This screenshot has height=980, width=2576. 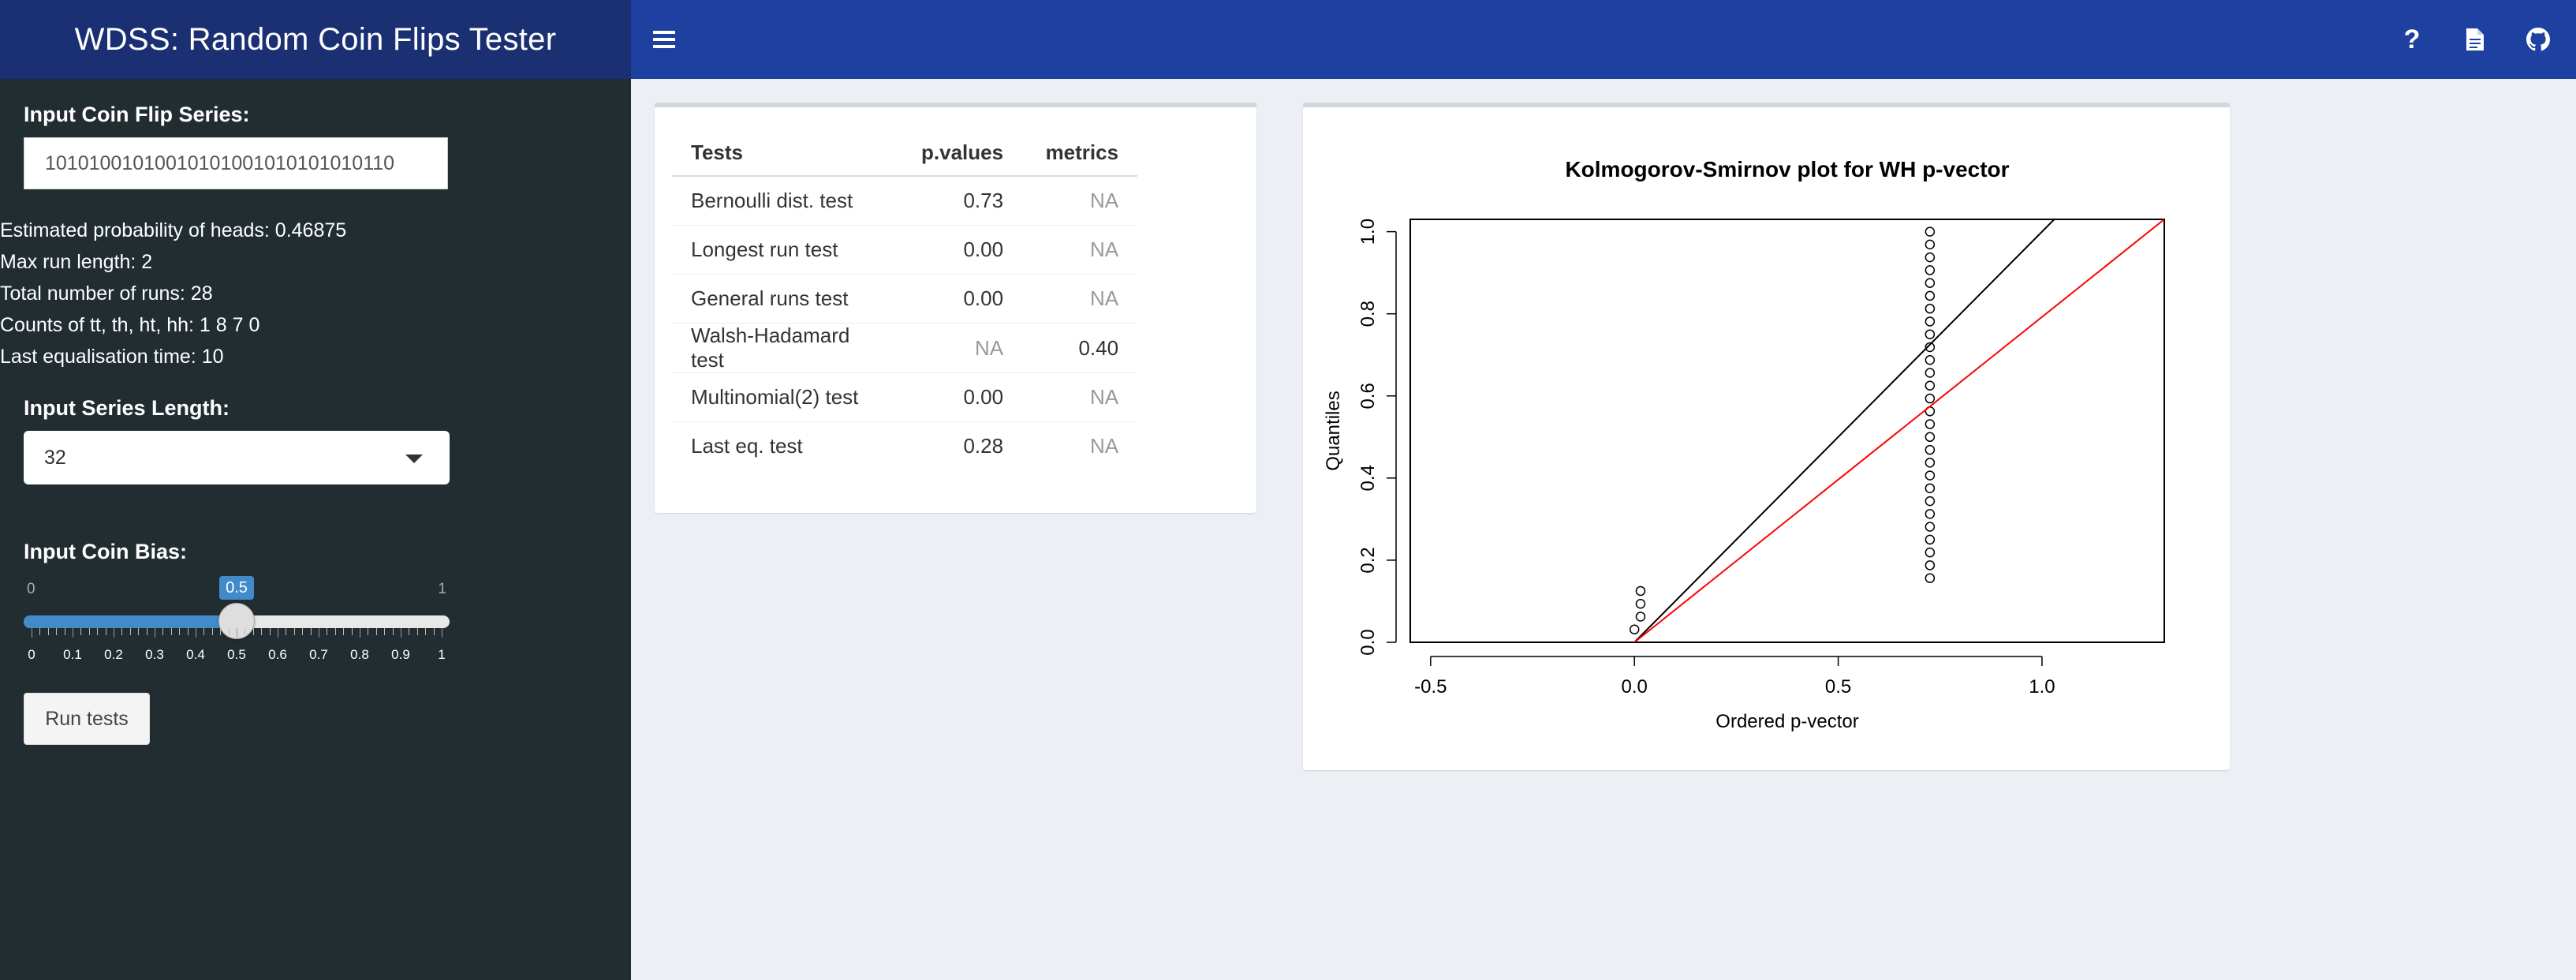 I want to click on slider-tick-label: 0, so click(x=31, y=654).